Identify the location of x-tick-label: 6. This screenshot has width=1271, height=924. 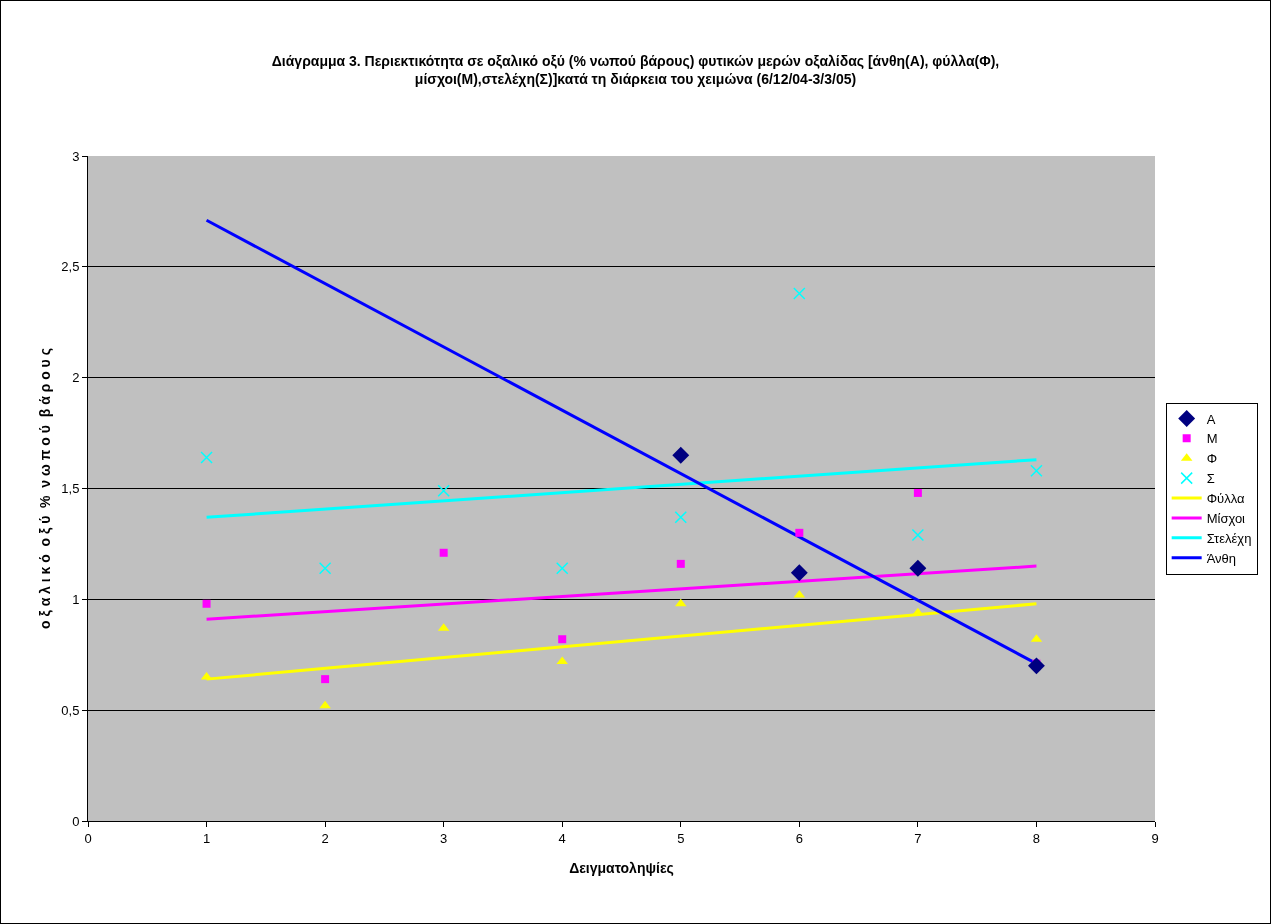
(799, 838).